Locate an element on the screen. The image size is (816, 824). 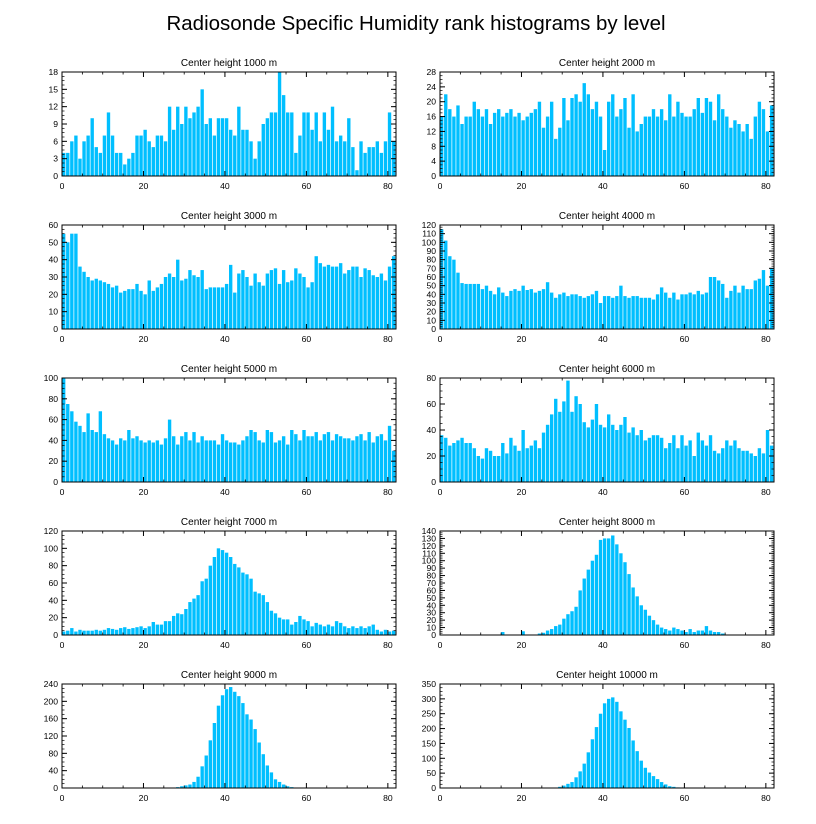
x-tick-label: 0 is located at coordinates (440, 645).